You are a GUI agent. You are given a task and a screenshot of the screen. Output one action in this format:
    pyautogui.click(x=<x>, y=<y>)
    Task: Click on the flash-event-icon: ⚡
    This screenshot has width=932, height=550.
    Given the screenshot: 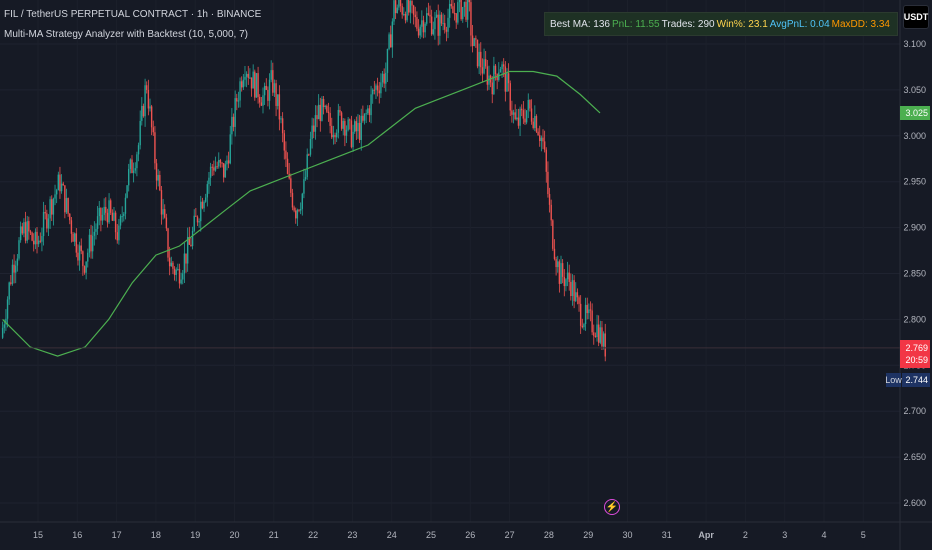 What is the action you would take?
    pyautogui.click(x=612, y=507)
    